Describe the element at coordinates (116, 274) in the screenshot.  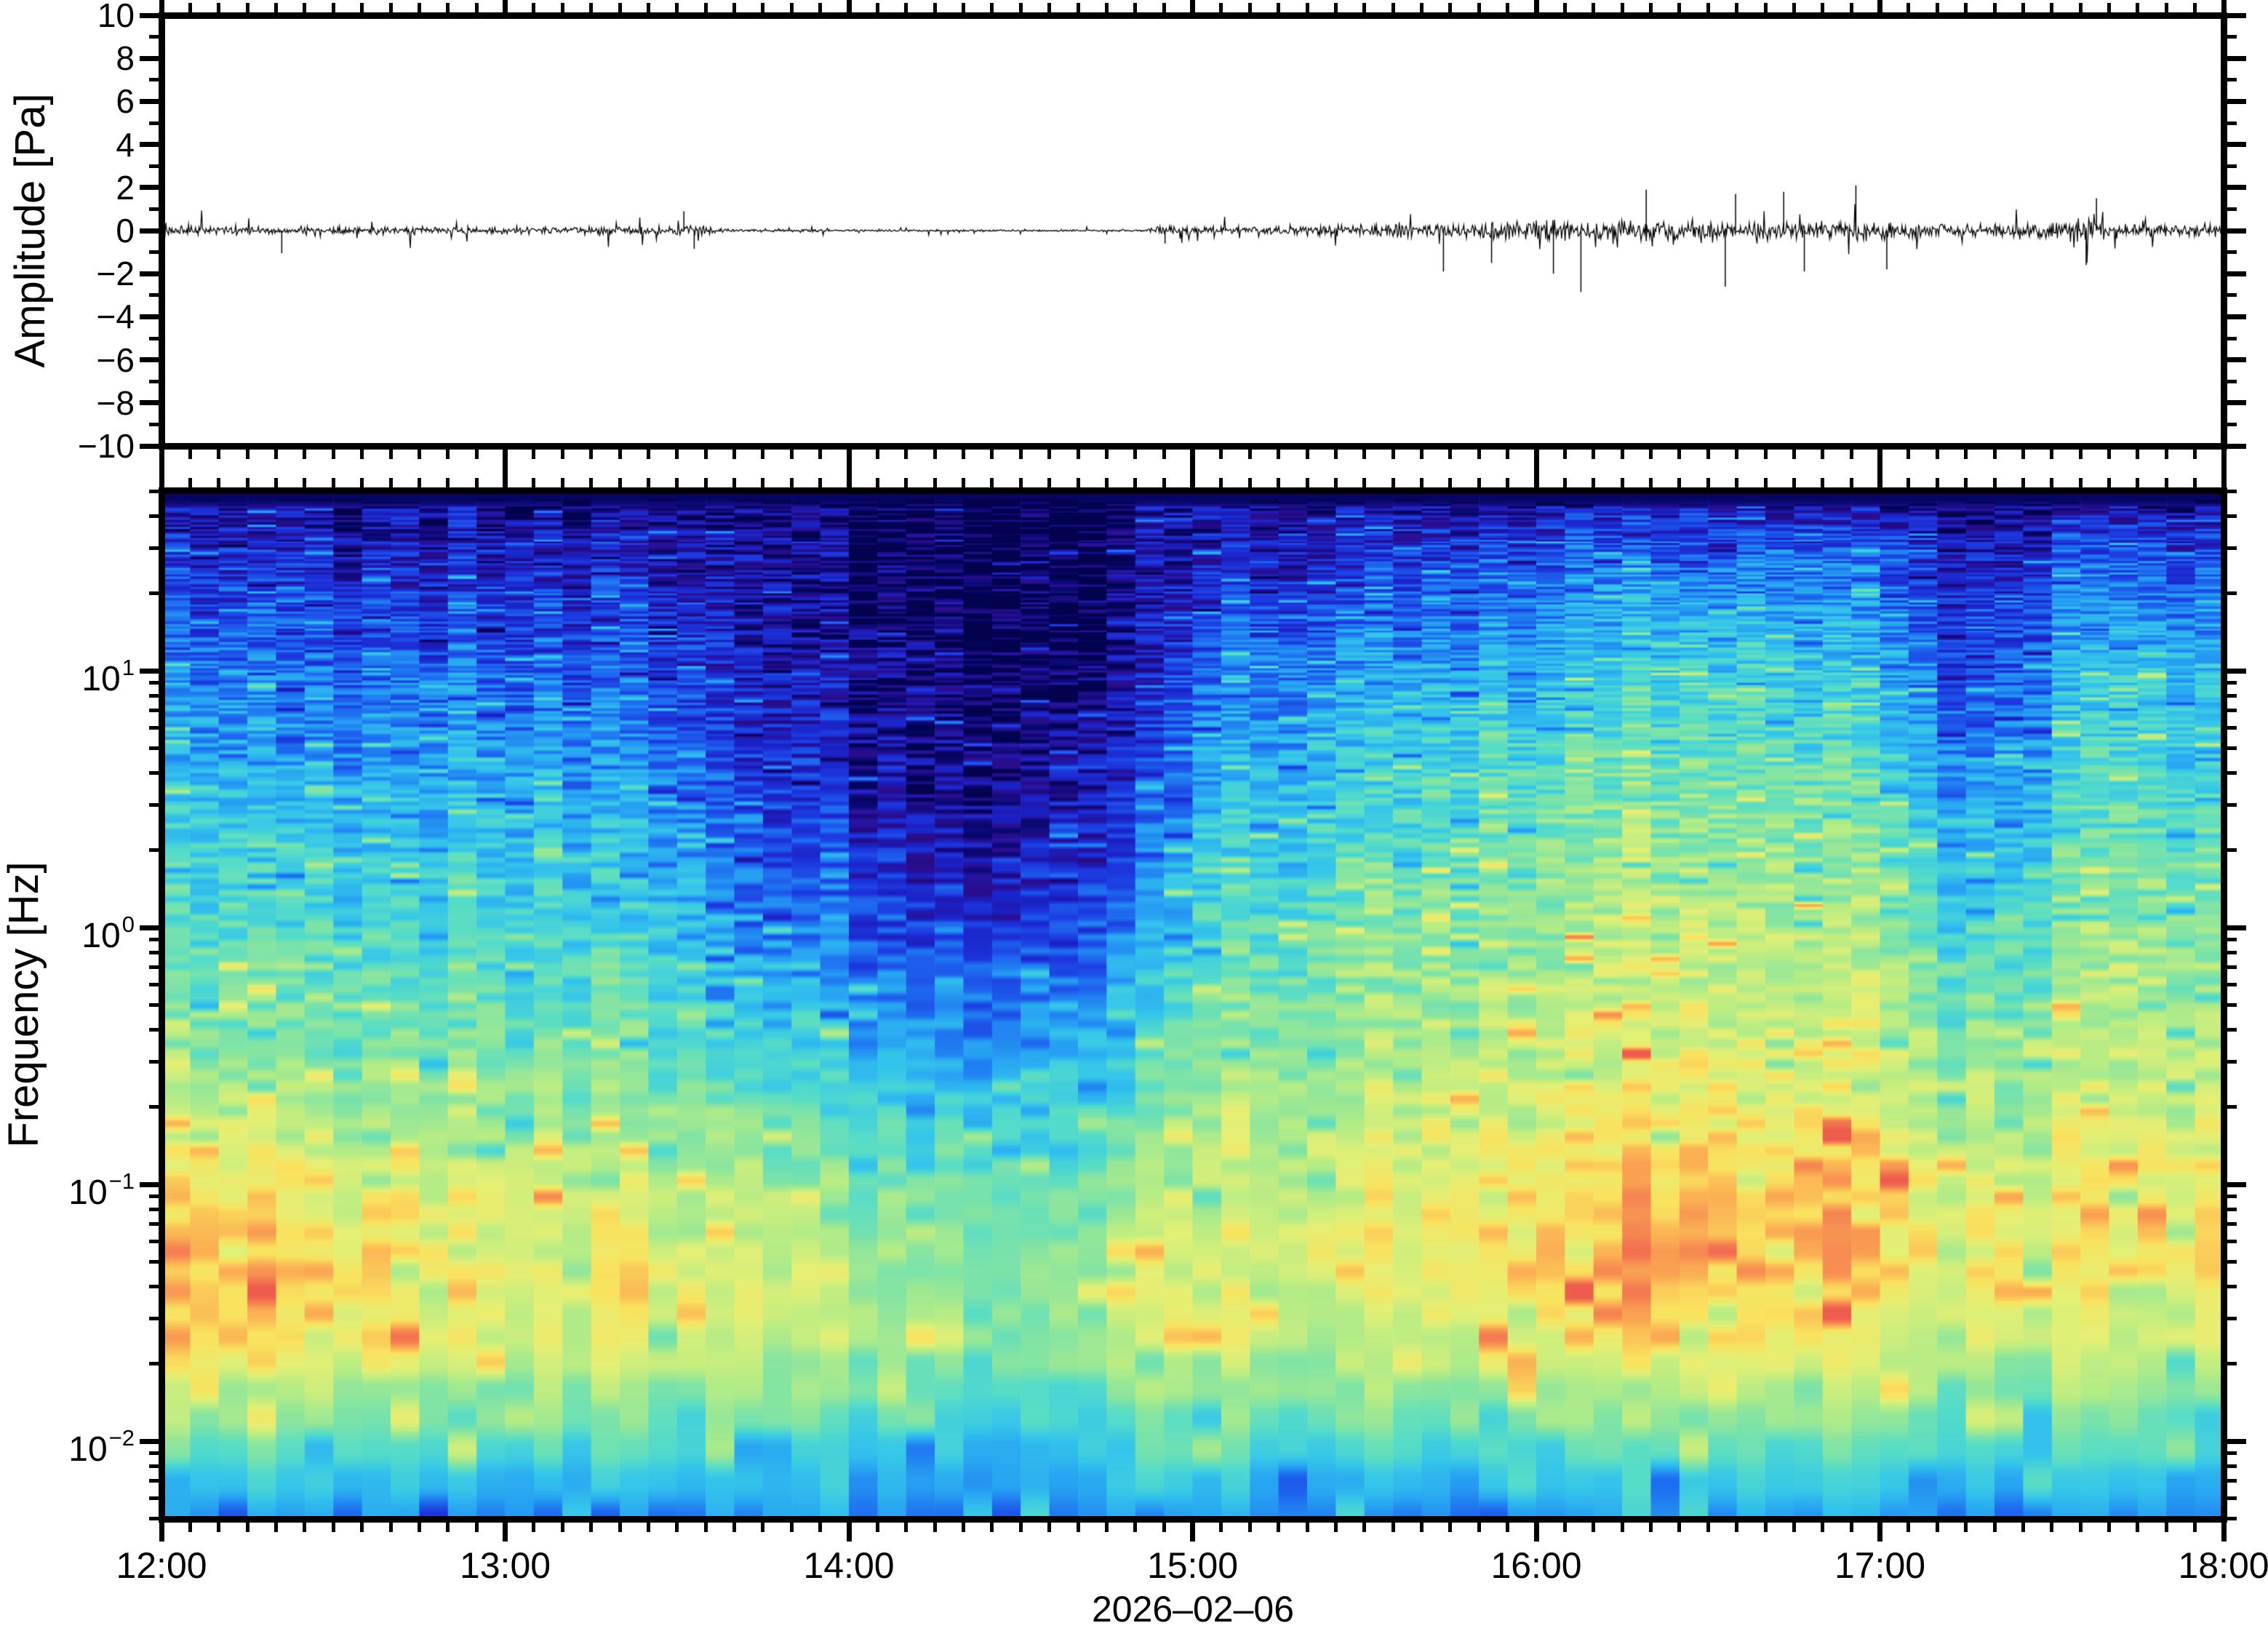
I see `amplitude-tick-label: −2` at that location.